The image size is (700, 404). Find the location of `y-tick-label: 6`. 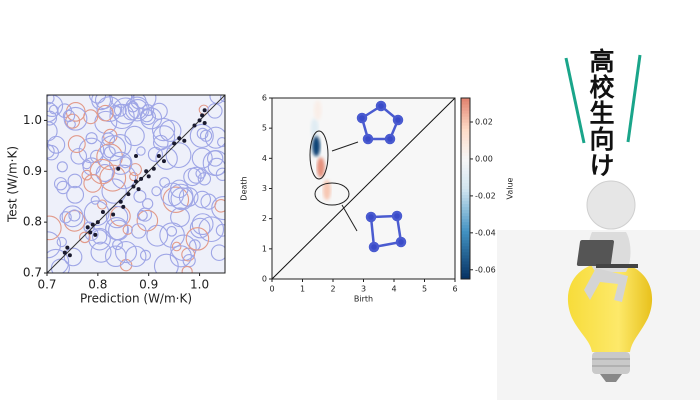

y-tick-label: 6 is located at coordinates (264, 98).